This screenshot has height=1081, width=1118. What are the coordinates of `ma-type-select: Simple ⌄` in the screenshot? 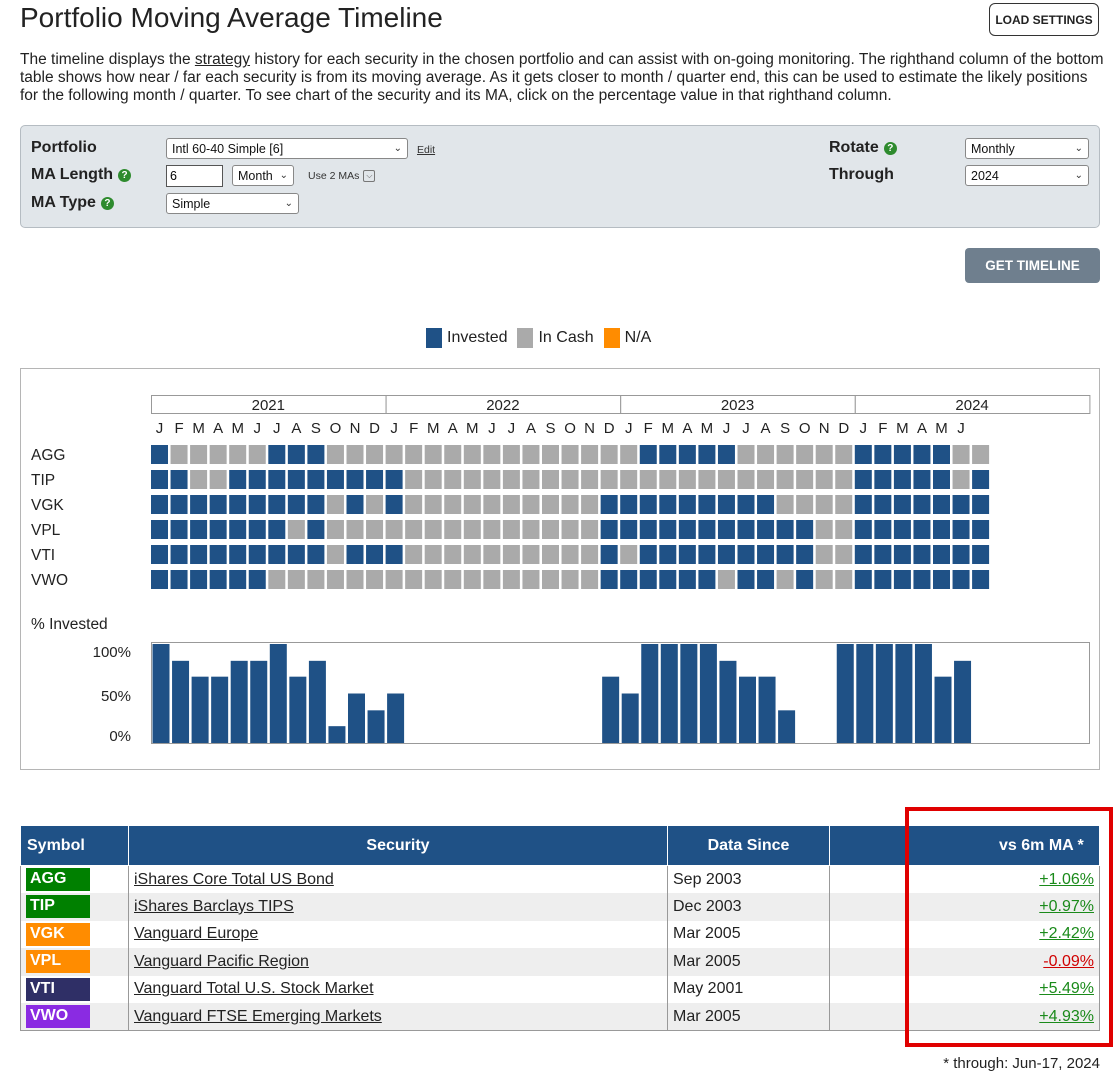 It's located at (232, 203).